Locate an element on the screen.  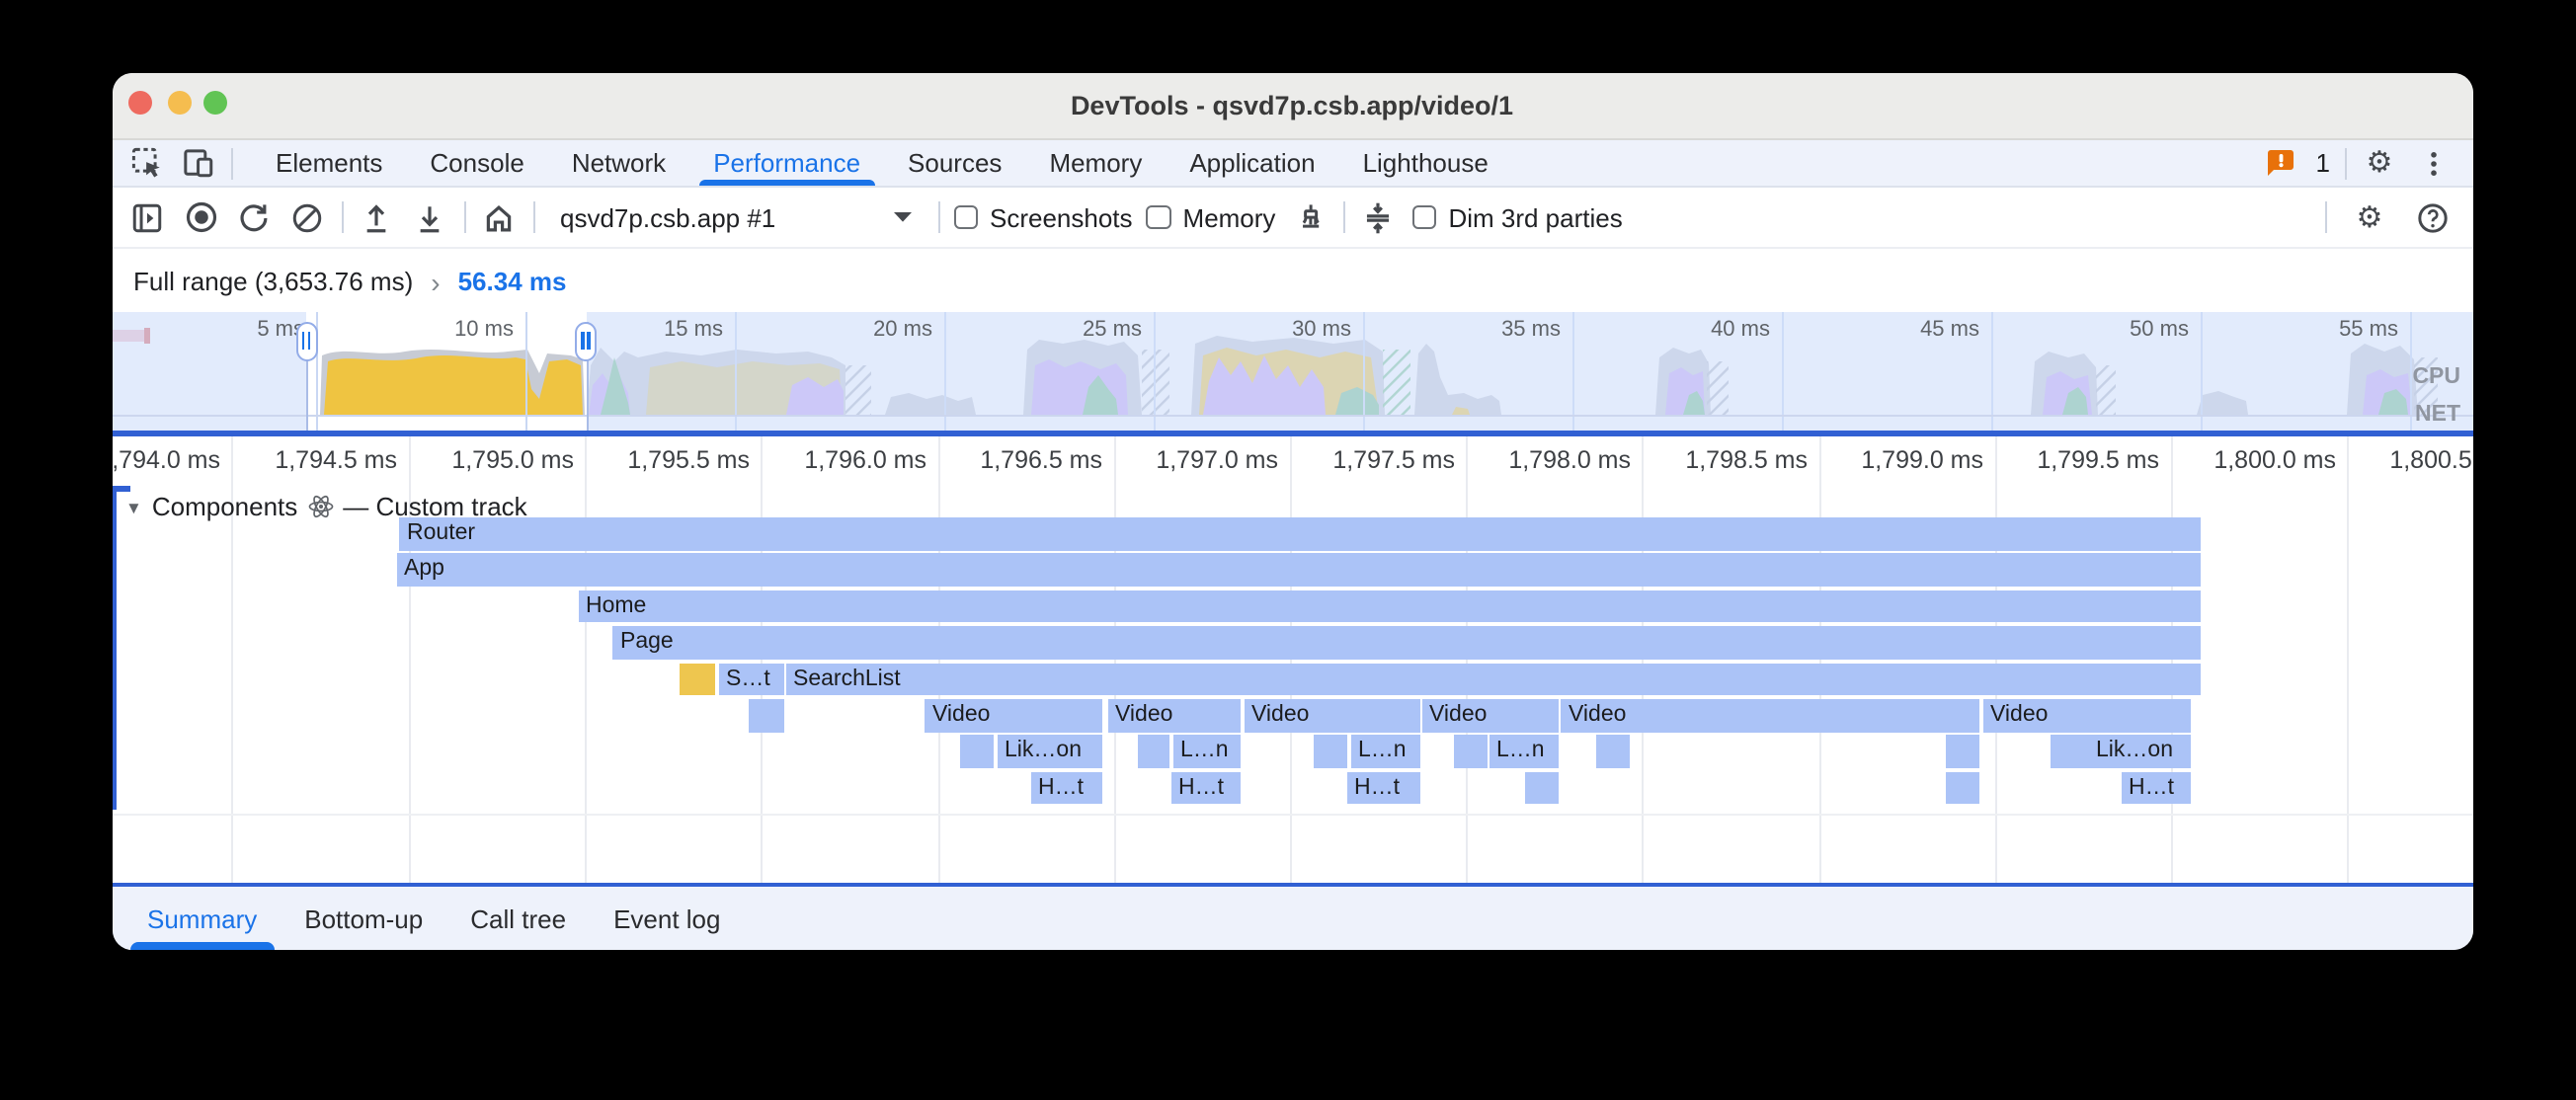
bottom-tabbar: Summary Bottom-up Call tree Event log is located at coordinates (1292, 918).